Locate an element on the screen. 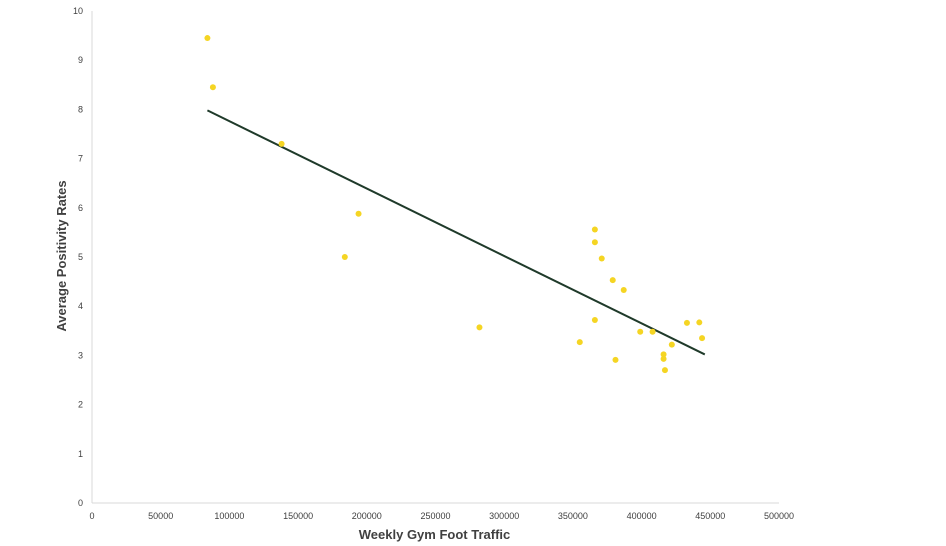  y-axis-title: Average Positivity Rates is located at coordinates (61, 255).